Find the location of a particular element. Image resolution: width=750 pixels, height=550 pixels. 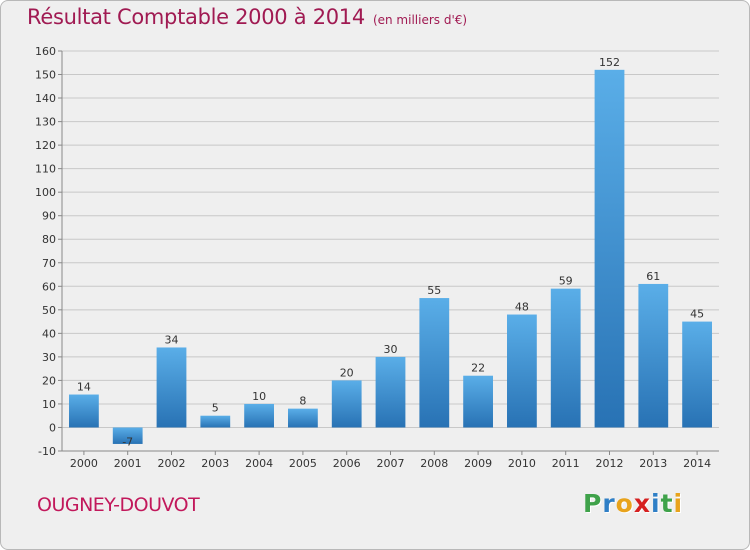

data-label: 152 is located at coordinates (609, 62).